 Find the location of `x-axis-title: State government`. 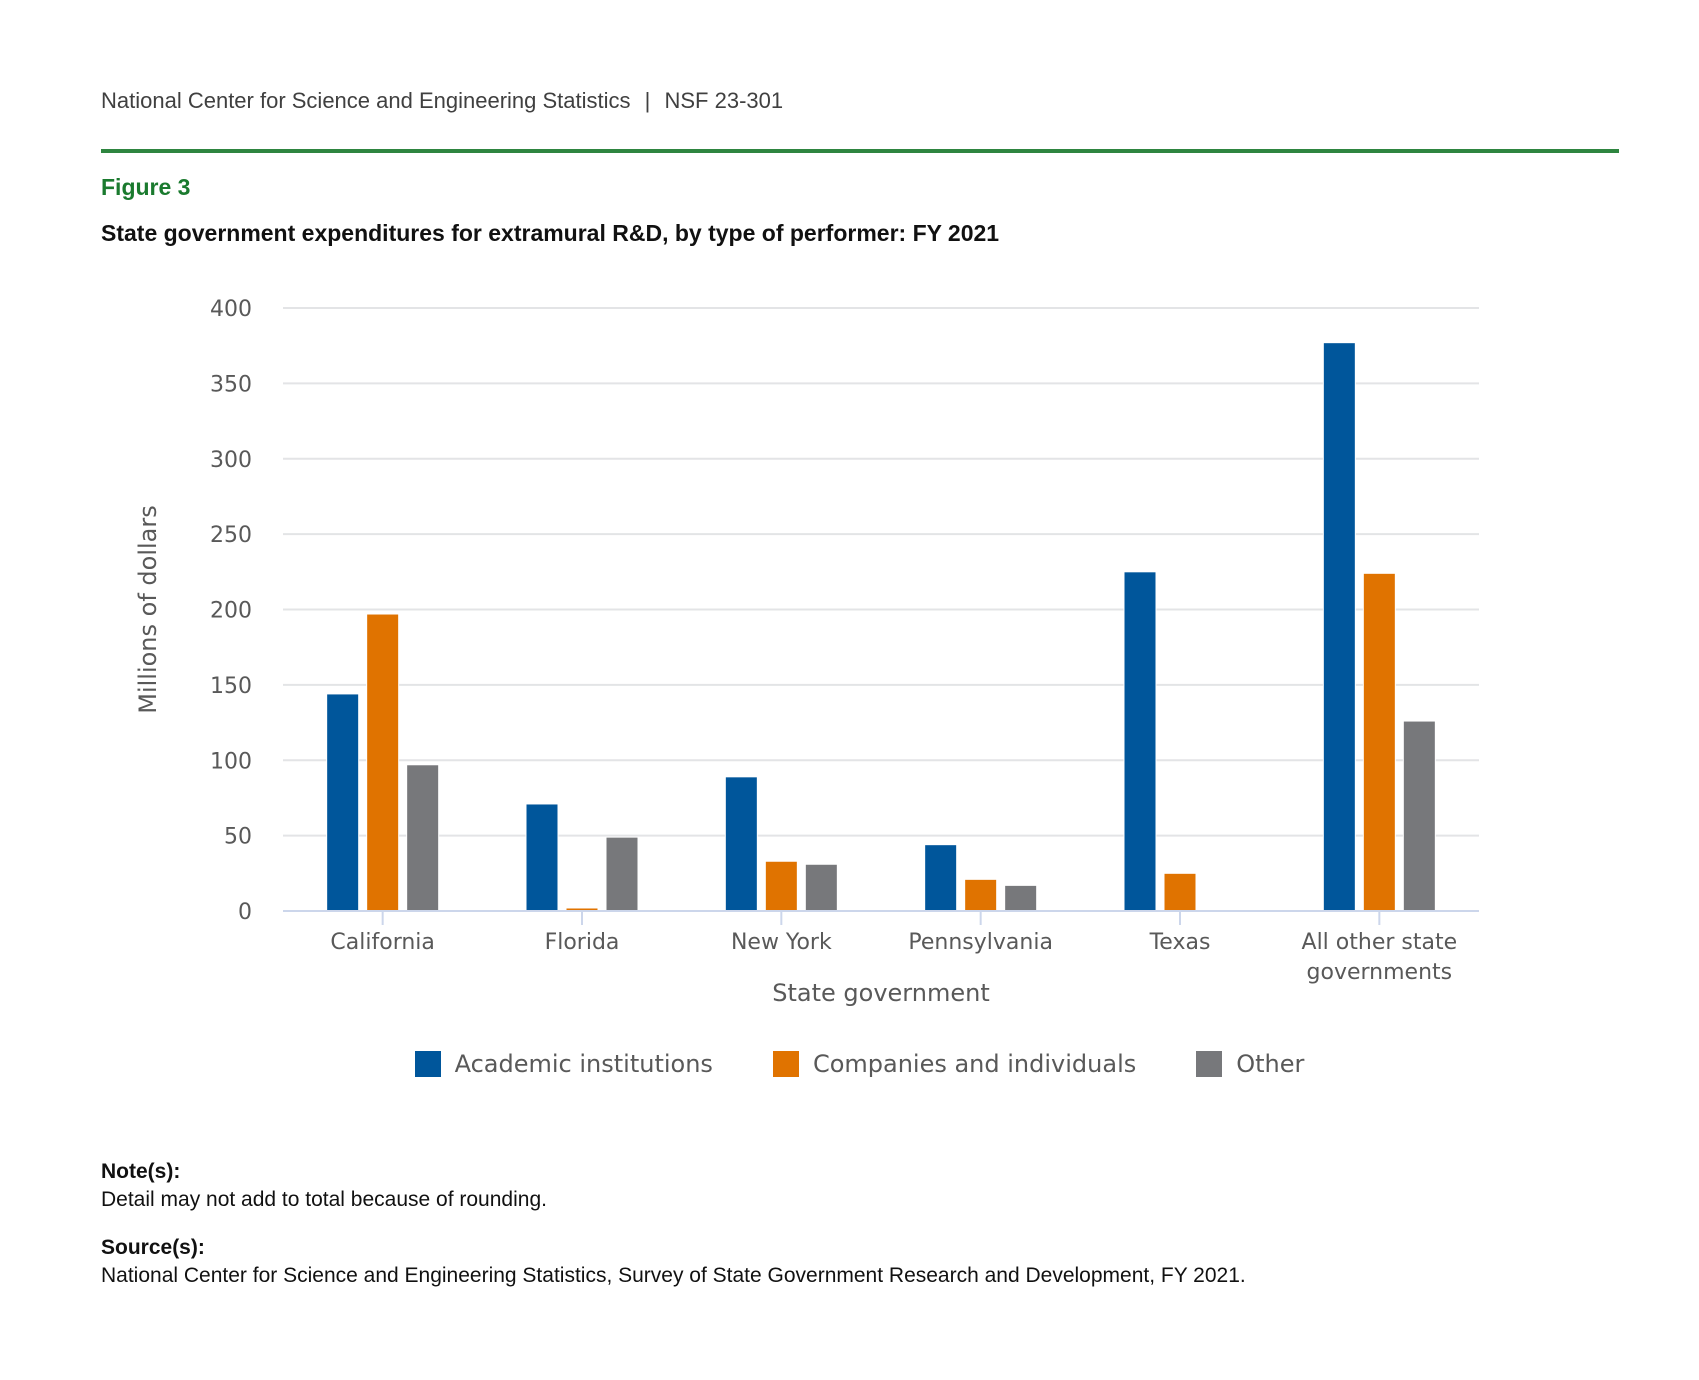

x-axis-title: State government is located at coordinates (880, 993).